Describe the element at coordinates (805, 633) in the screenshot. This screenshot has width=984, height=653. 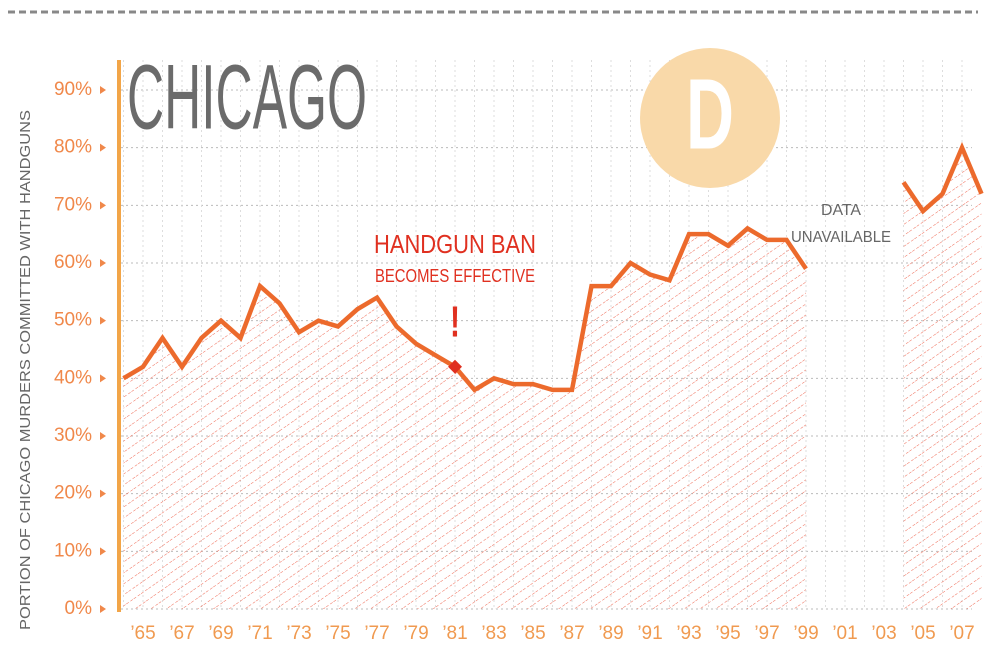
I see `x-tick-label: ’99` at that location.